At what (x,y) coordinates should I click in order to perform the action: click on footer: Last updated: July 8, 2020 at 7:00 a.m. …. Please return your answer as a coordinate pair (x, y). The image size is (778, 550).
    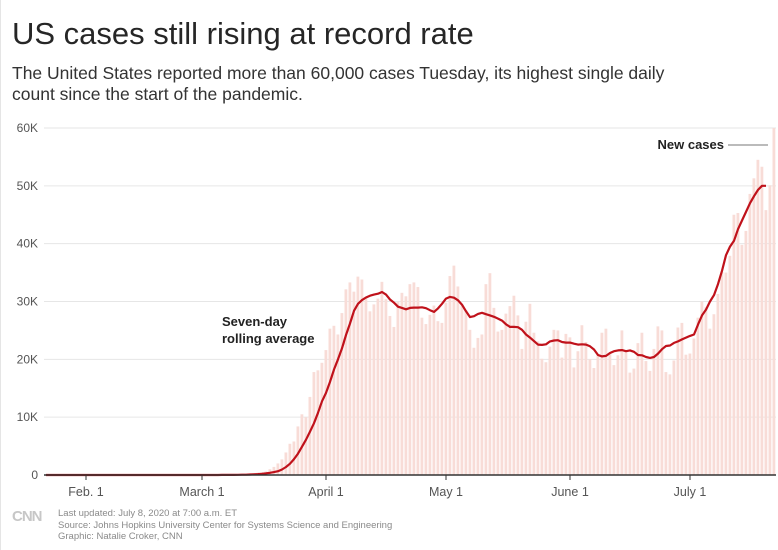
    Looking at the image, I should click on (225, 525).